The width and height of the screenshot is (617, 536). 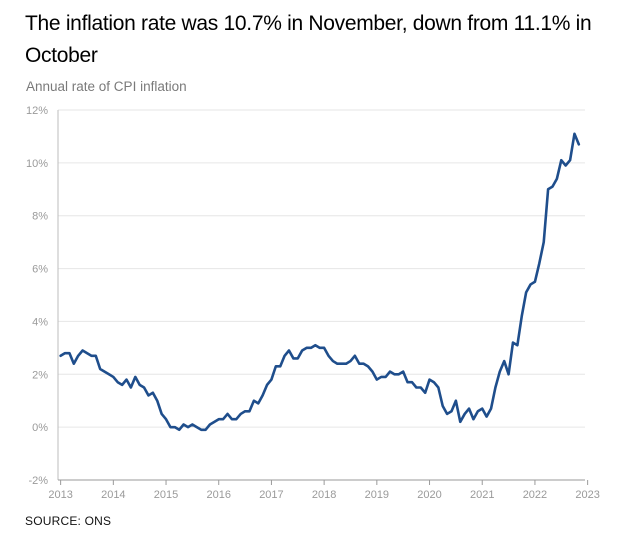 What do you see at coordinates (40, 428) in the screenshot?
I see `y-tick-label: 0%` at bounding box center [40, 428].